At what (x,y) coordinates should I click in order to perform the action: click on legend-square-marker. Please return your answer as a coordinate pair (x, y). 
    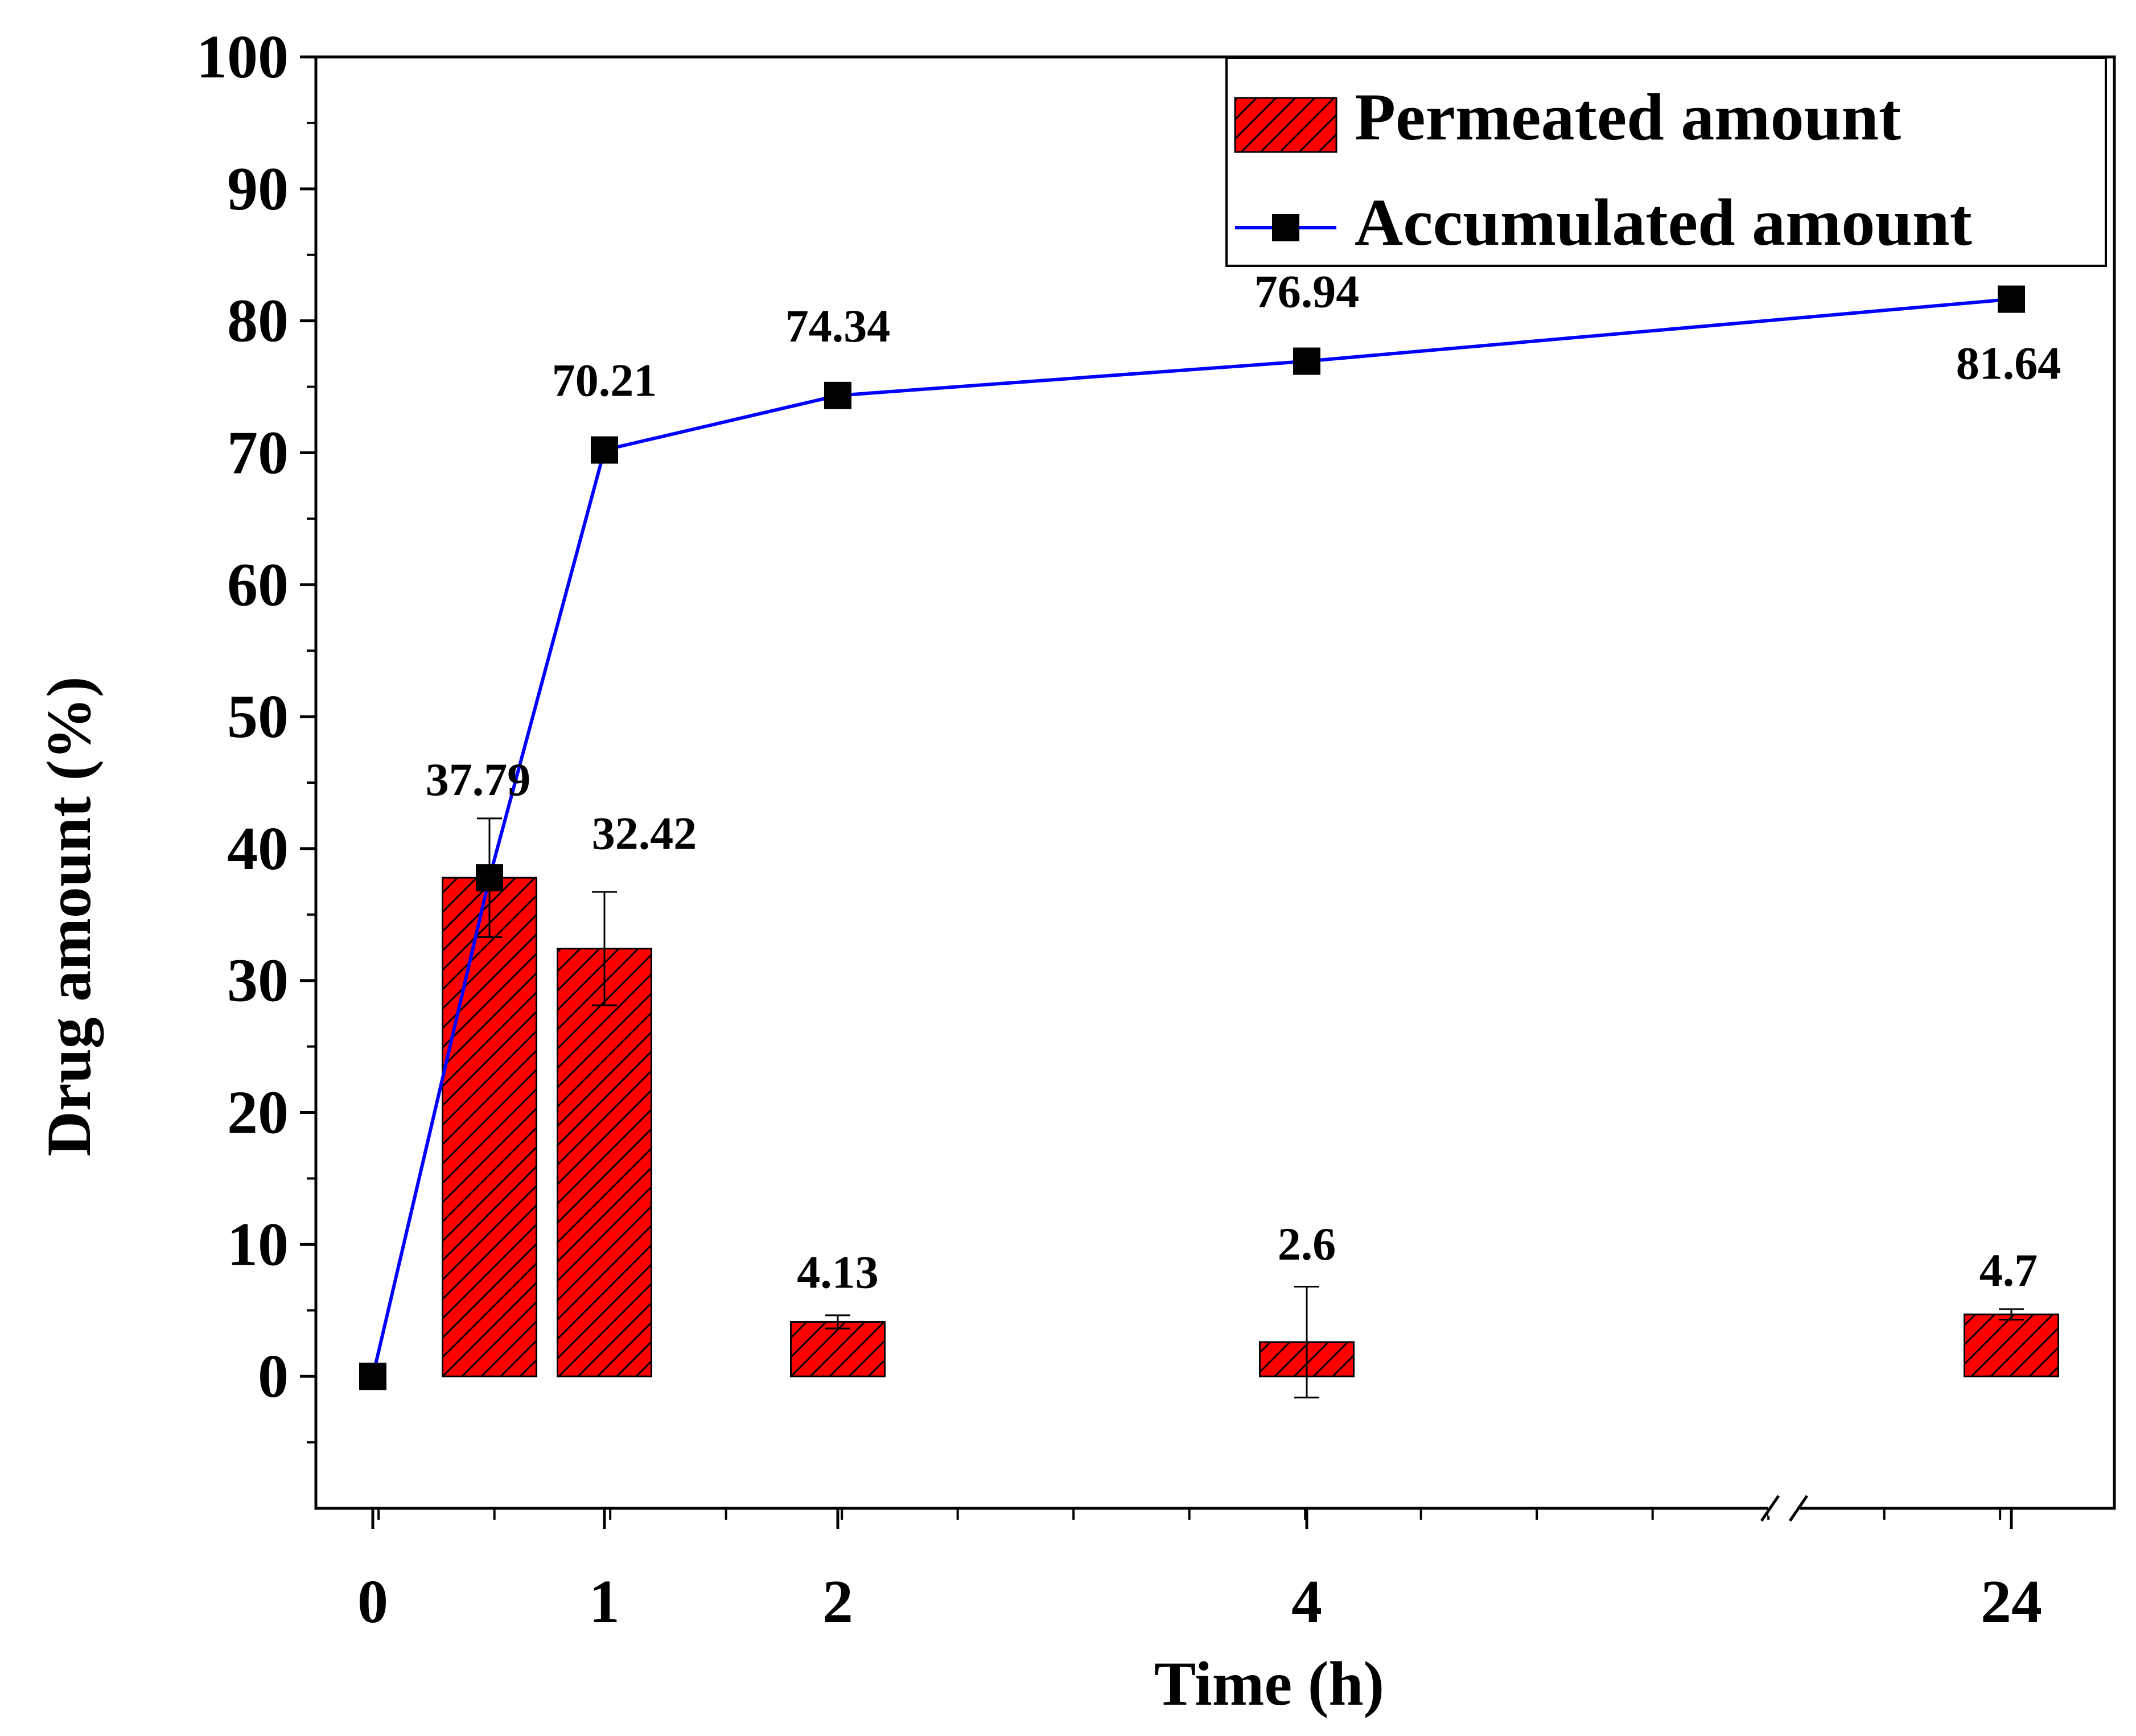
    Looking at the image, I should click on (1285, 227).